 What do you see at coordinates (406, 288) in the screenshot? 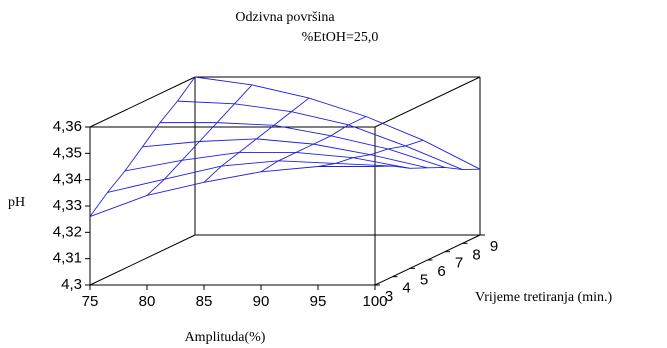
I see `y-tick-label: 4` at bounding box center [406, 288].